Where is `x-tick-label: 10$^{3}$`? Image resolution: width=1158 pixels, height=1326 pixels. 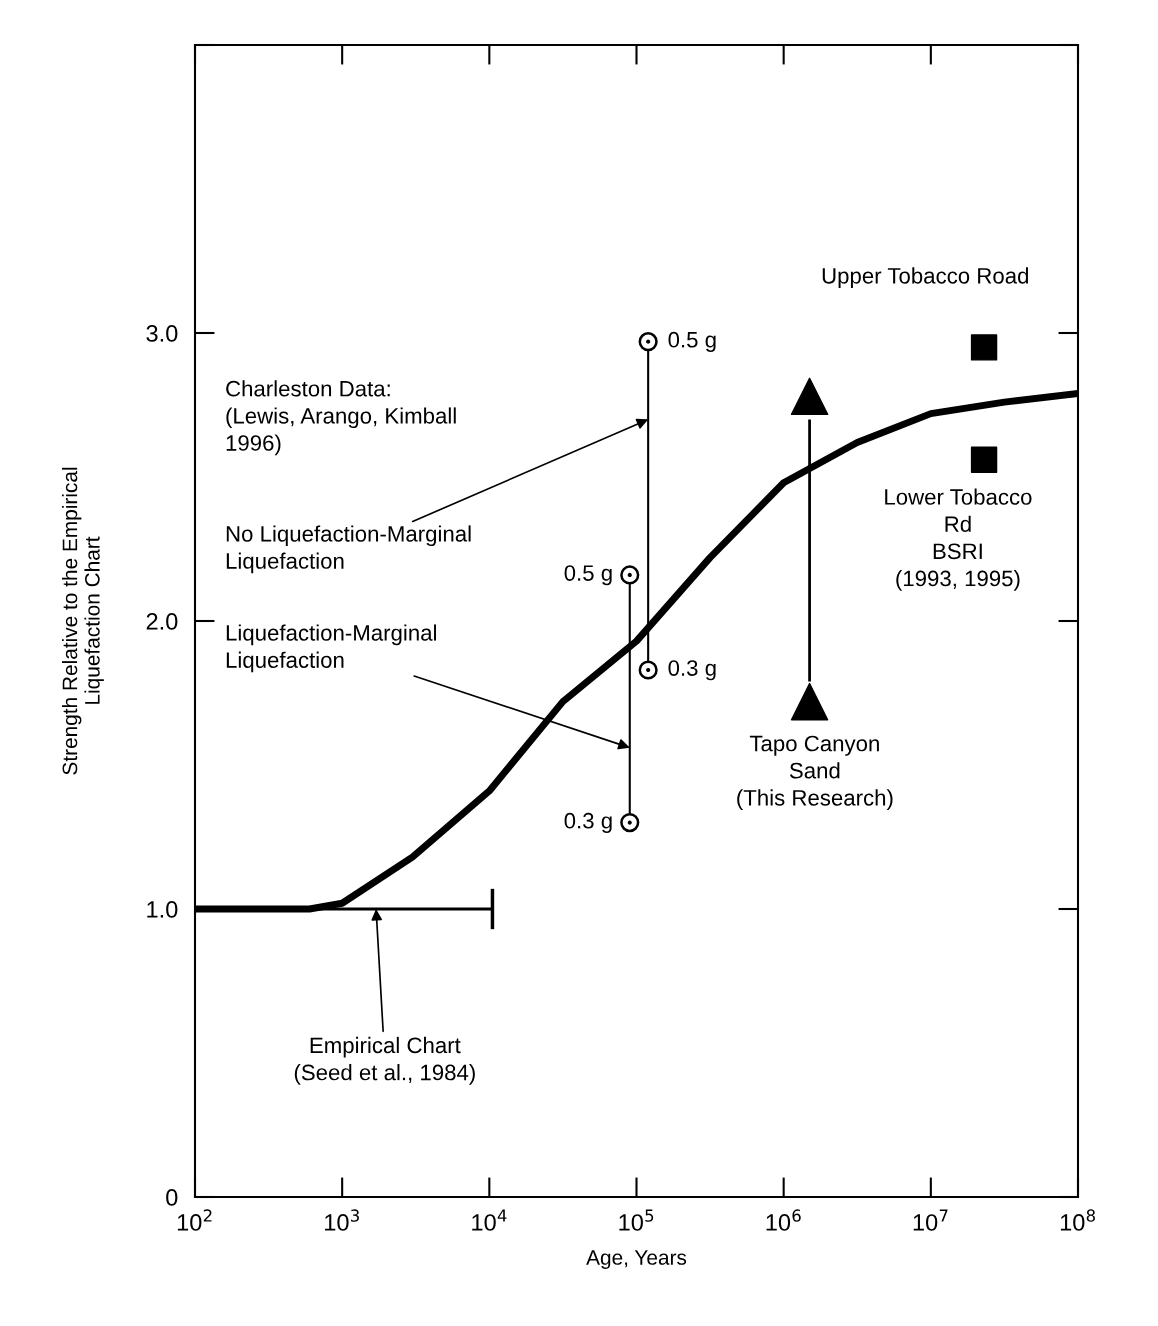
x-tick-label: 10$^{3}$ is located at coordinates (342, 1220).